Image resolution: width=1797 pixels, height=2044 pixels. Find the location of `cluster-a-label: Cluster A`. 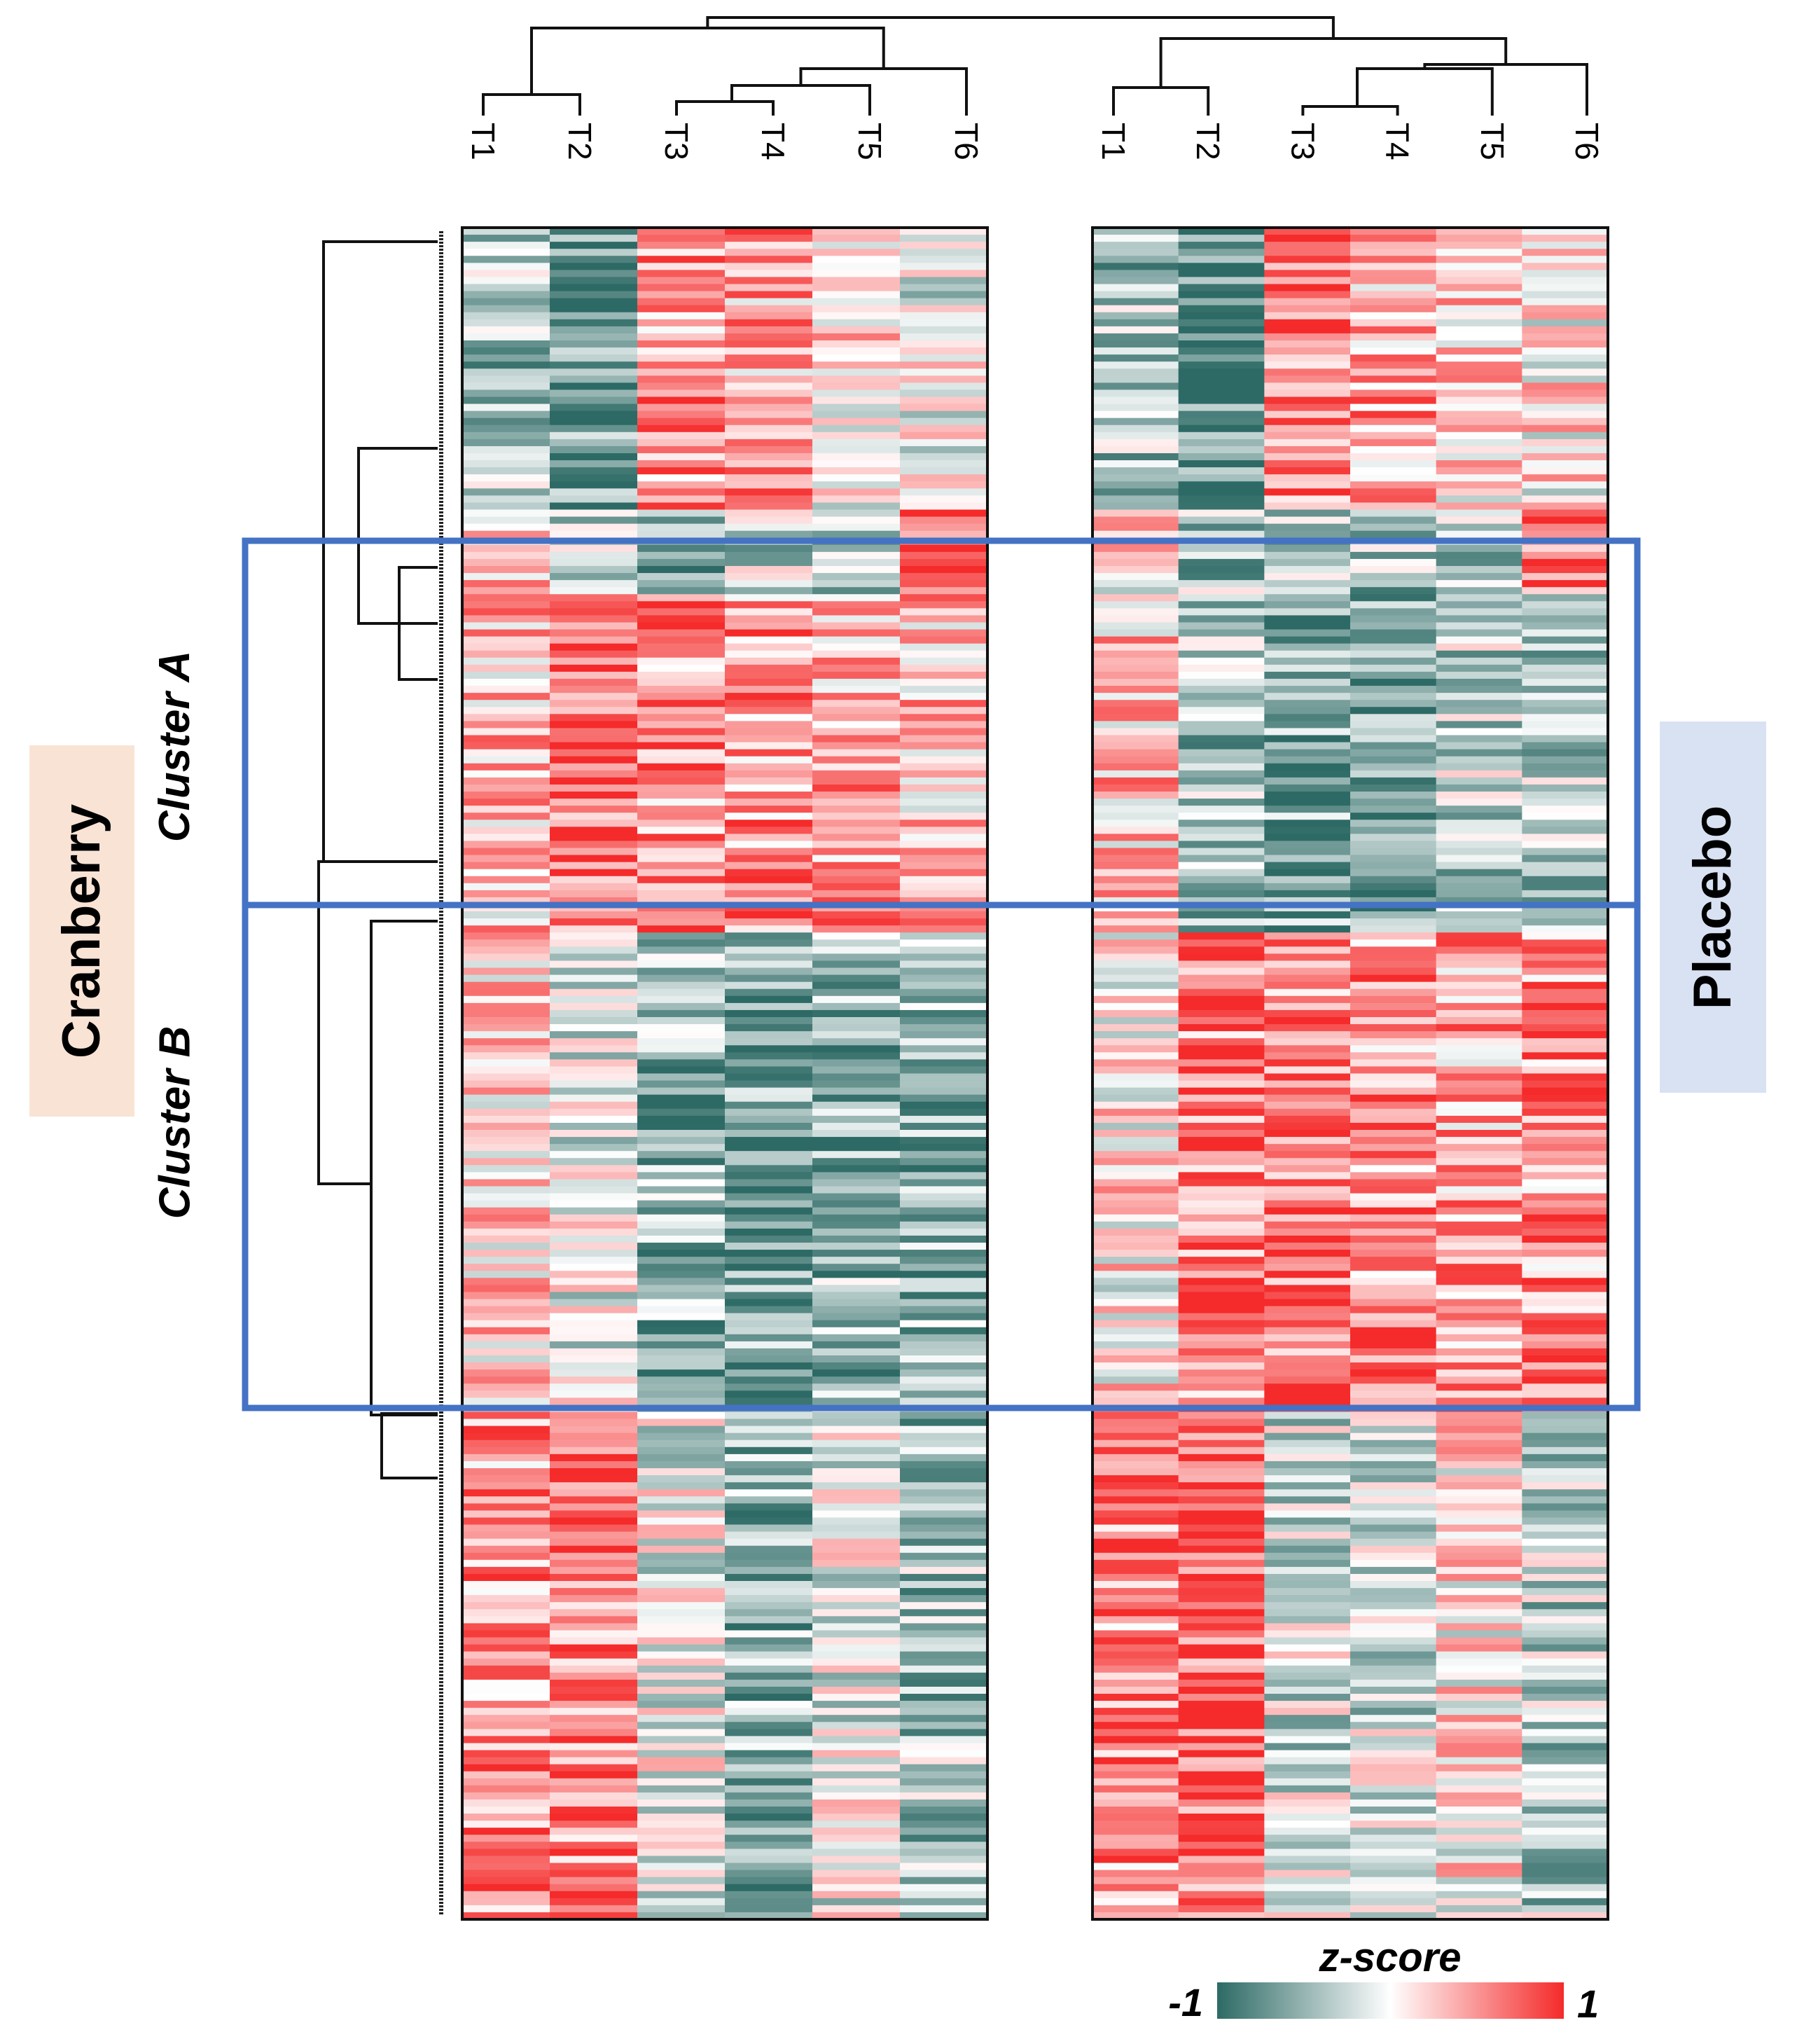

cluster-a-label: Cluster A is located at coordinates (175, 746).